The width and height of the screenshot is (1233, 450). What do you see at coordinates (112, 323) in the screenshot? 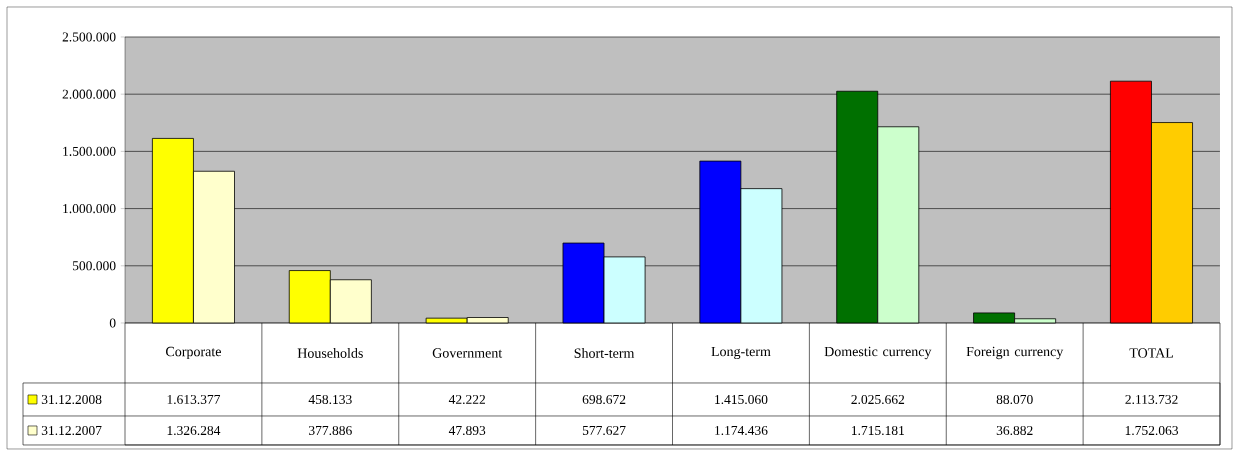
I see `y-tick-label: 0` at bounding box center [112, 323].